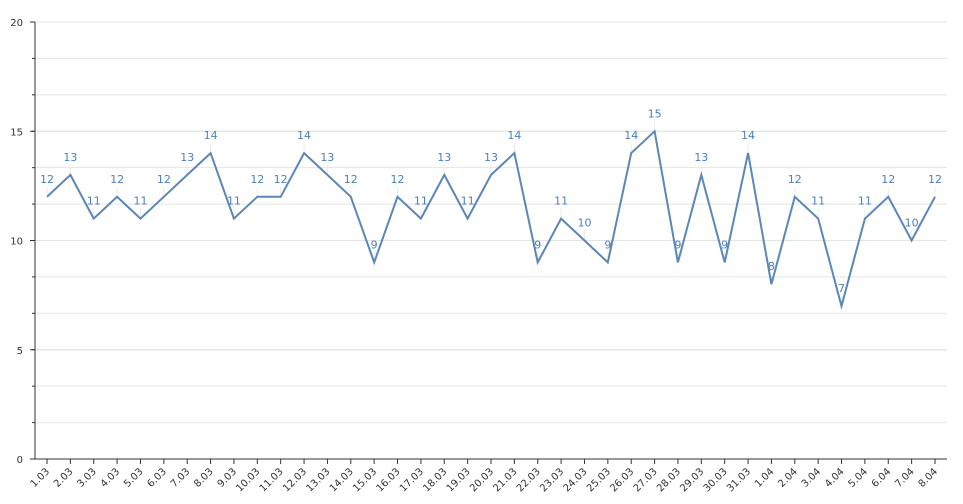 This screenshot has width=963, height=504. Describe the element at coordinates (716, 480) in the screenshot. I see `x-tick-label: 30.03` at that location.